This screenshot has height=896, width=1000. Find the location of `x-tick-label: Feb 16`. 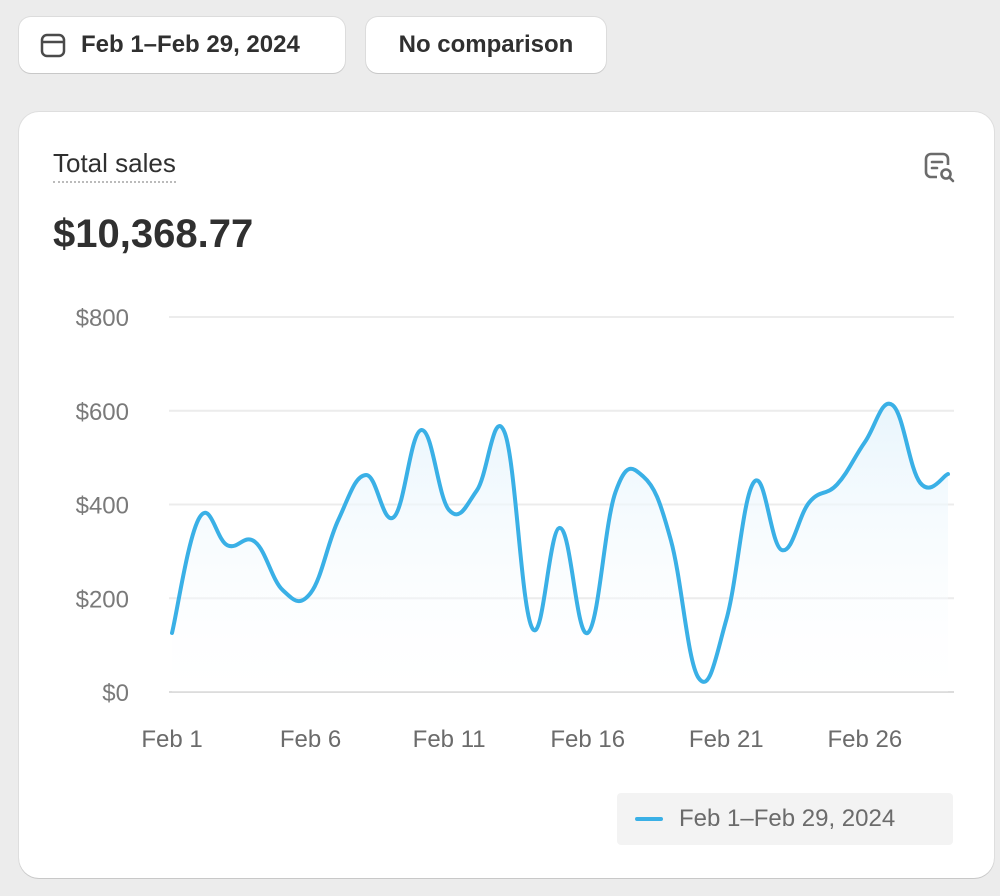

x-tick-label: Feb 16 is located at coordinates (587, 739).